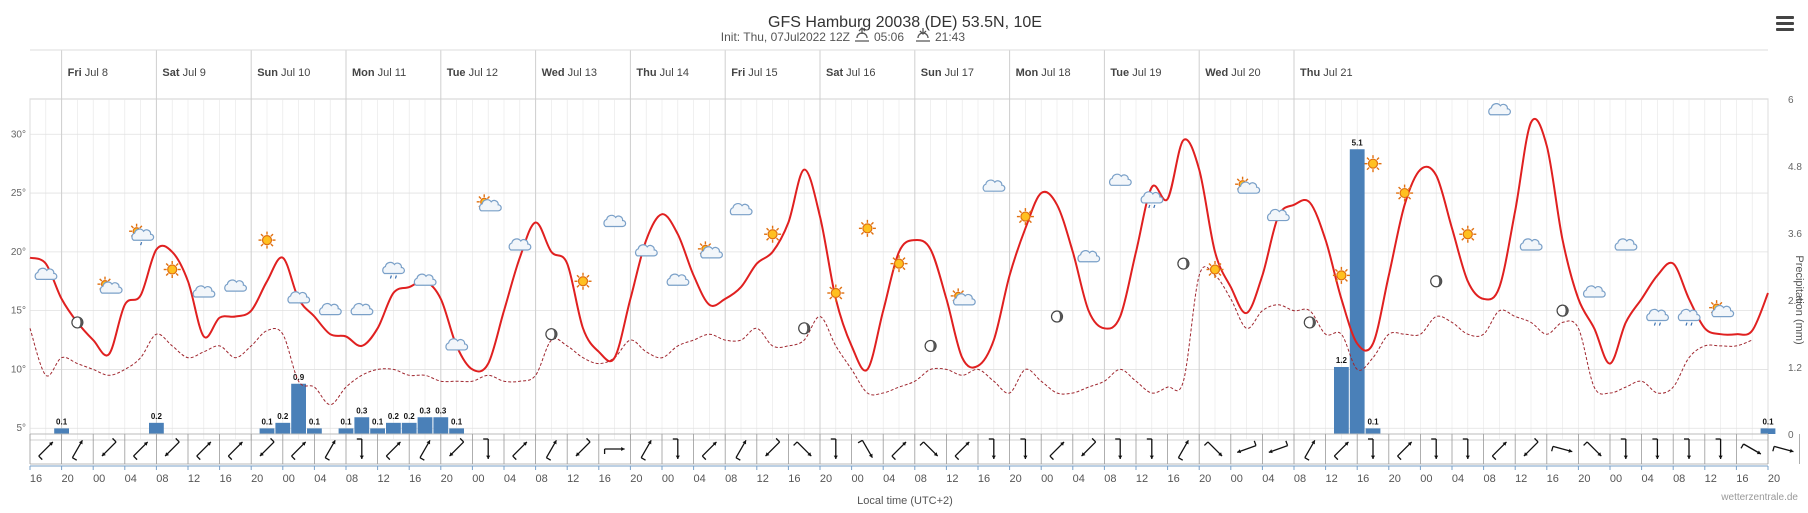 This screenshot has height=513, width=1808. I want to click on sunset-icon, so click(923, 35).